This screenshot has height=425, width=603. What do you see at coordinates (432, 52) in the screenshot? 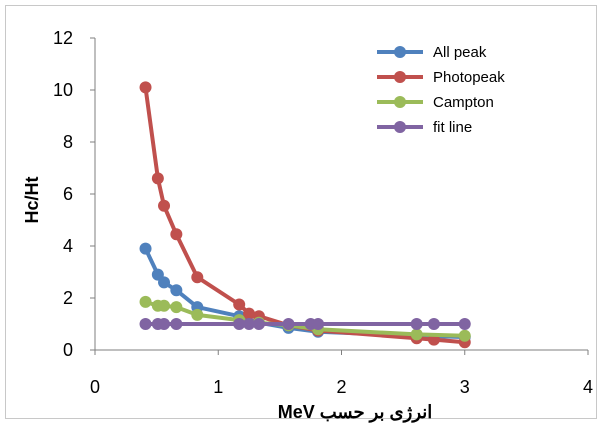
I see `legend-item-all-peak: All peak` at bounding box center [432, 52].